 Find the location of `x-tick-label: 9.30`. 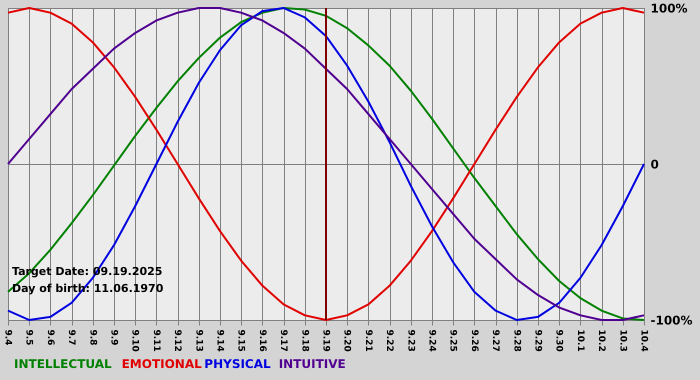

x-tick-label: 9.30 is located at coordinates (559, 341).